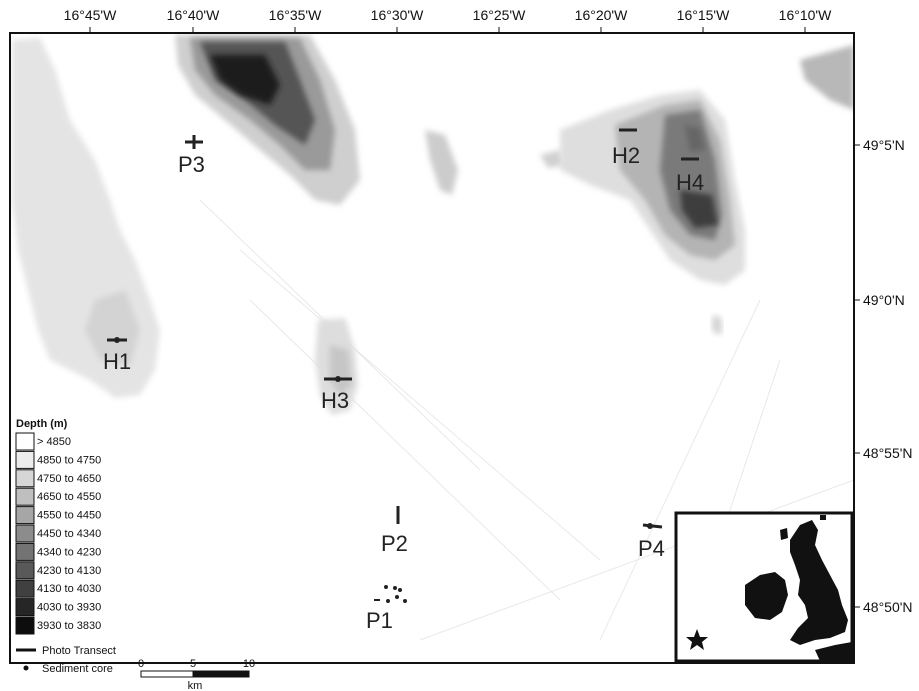  I want to click on site-h4: H4, so click(690, 176).